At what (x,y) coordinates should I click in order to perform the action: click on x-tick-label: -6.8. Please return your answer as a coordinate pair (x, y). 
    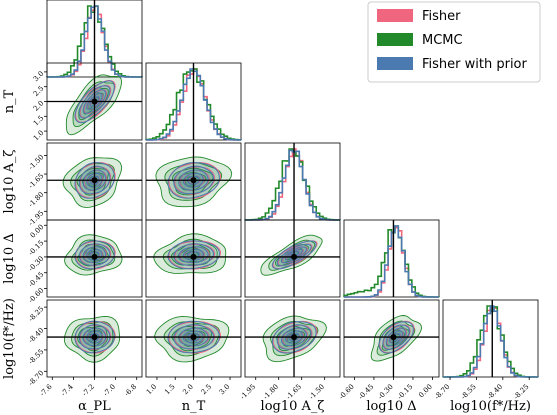
    Looking at the image, I should click on (130, 390).